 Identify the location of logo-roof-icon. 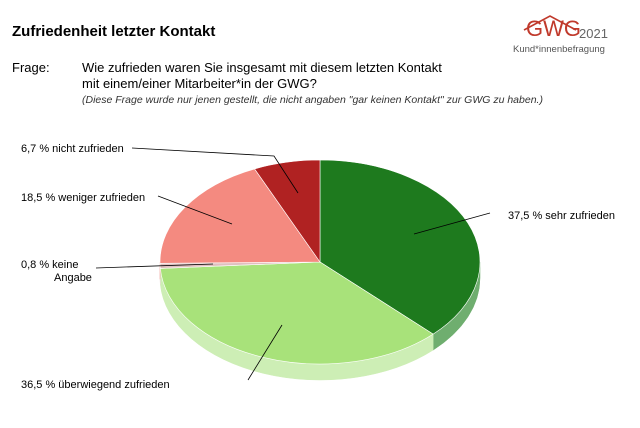
(550, 23).